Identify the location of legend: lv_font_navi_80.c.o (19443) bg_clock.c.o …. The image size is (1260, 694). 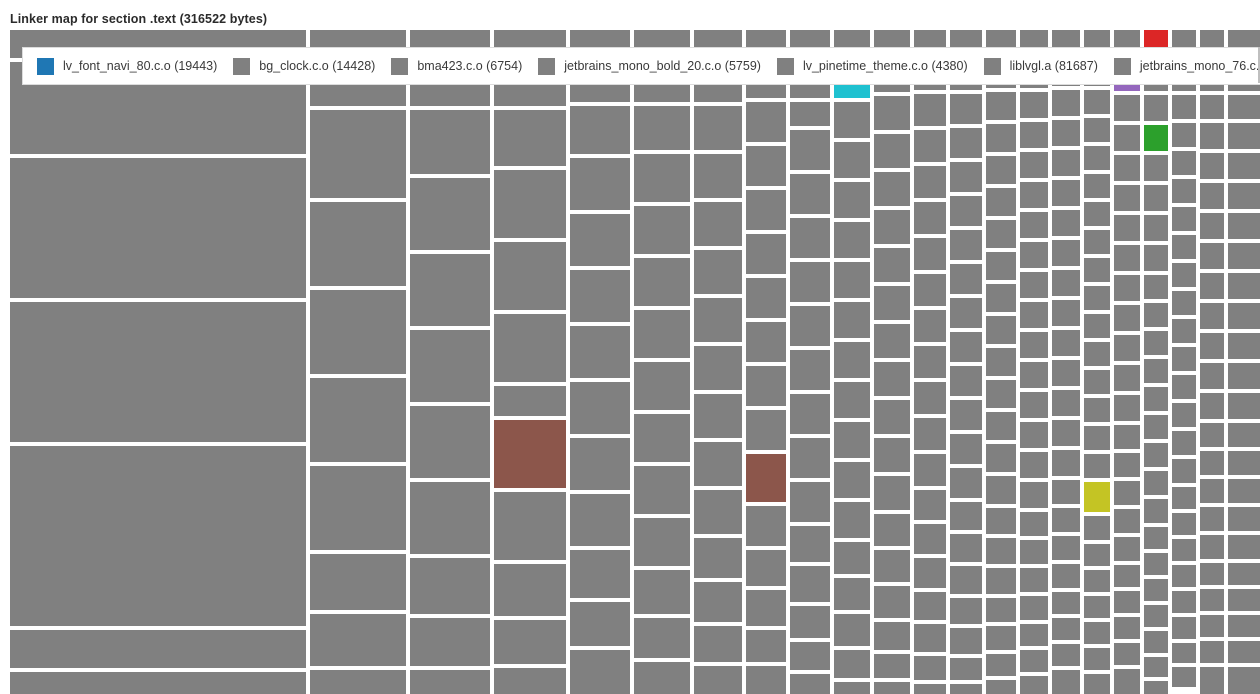
(641, 66).